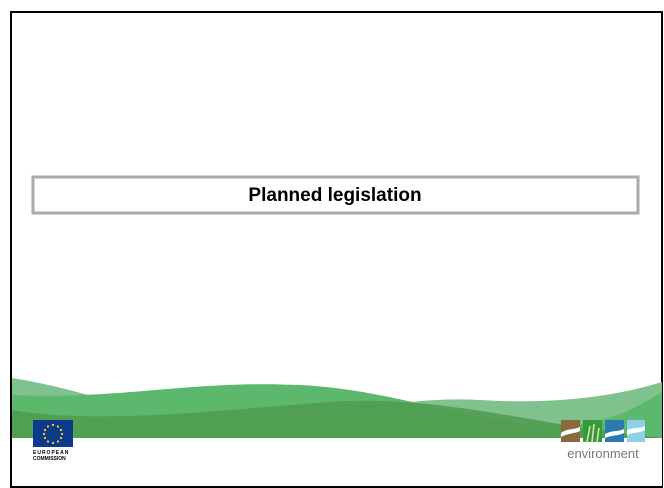  Describe the element at coordinates (614, 431) in the screenshot. I see `logo-tile` at that location.